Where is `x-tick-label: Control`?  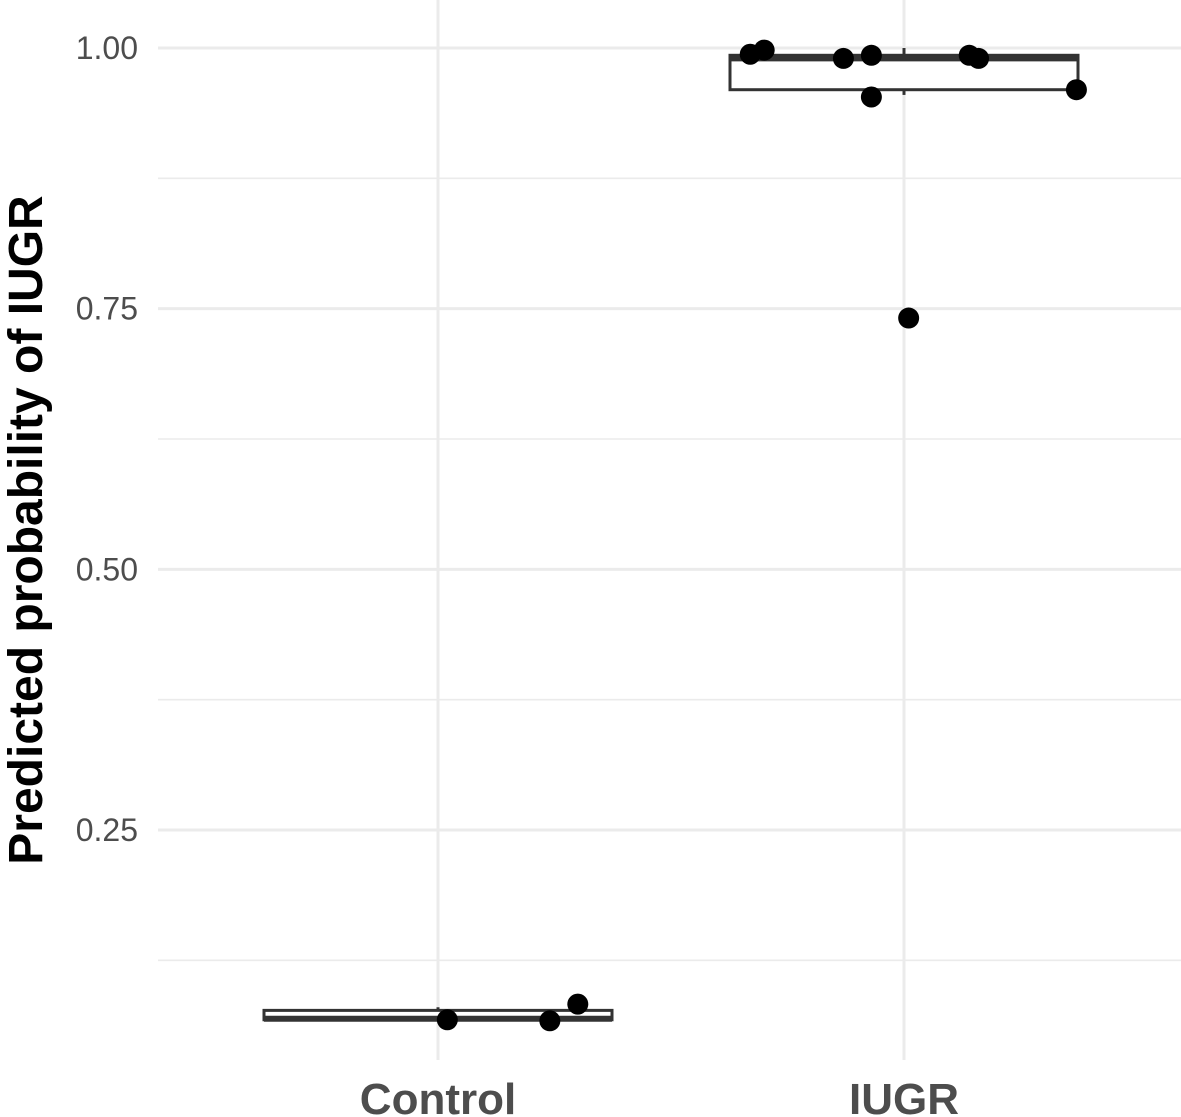
x-tick-label: Control is located at coordinates (438, 1096).